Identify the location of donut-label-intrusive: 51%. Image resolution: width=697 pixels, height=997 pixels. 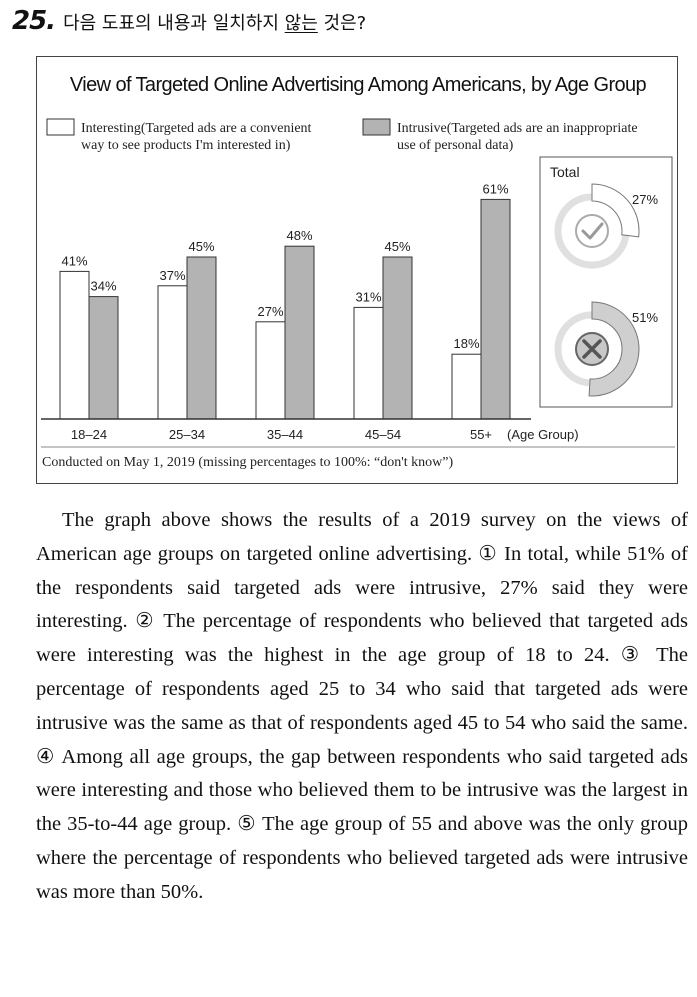
(645, 317).